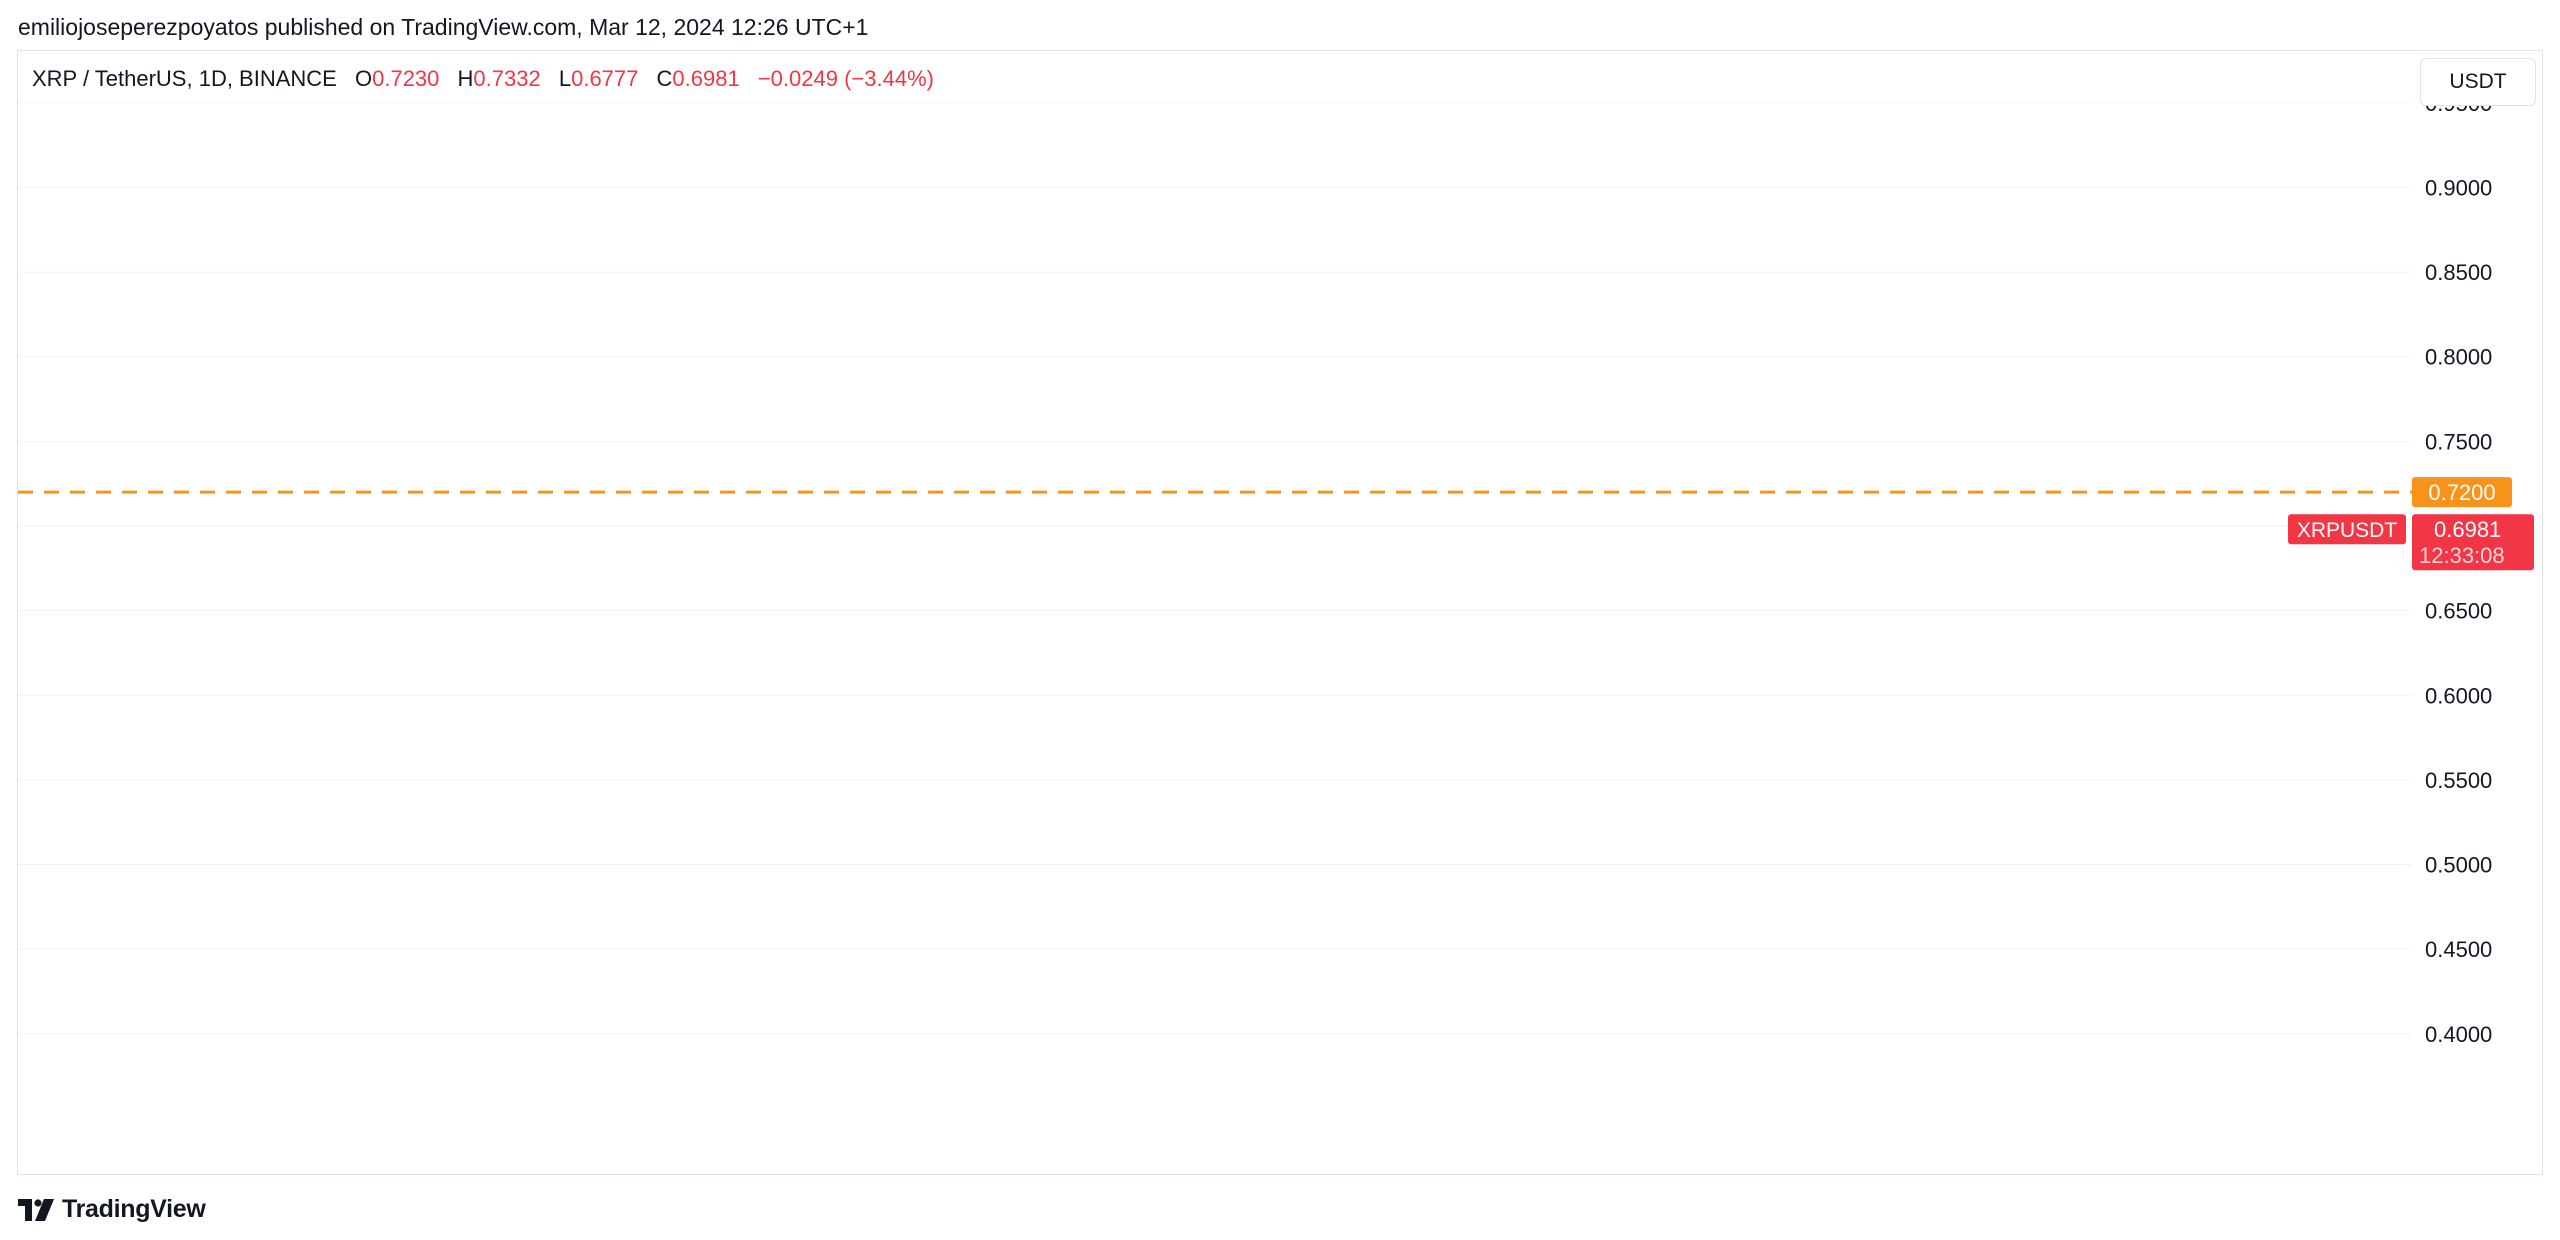 Image resolution: width=2560 pixels, height=1240 pixels. What do you see at coordinates (134, 1209) in the screenshot?
I see `tradingview-logo-text: TradingView` at bounding box center [134, 1209].